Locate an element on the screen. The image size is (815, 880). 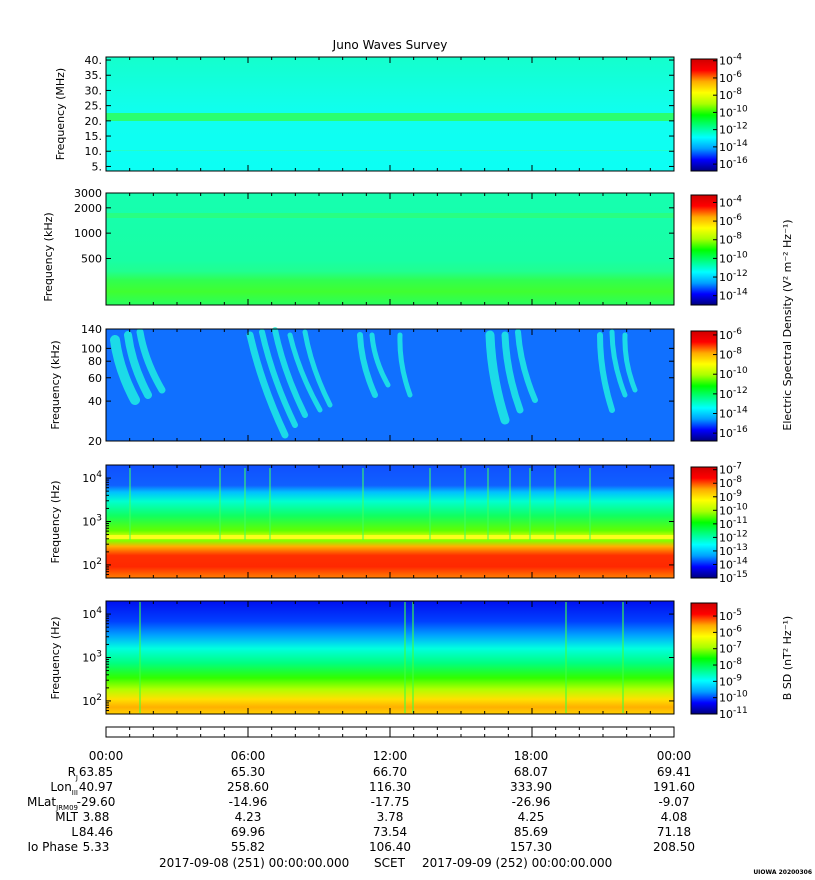
y-tick-label: 100 is located at coordinates (91, 348).